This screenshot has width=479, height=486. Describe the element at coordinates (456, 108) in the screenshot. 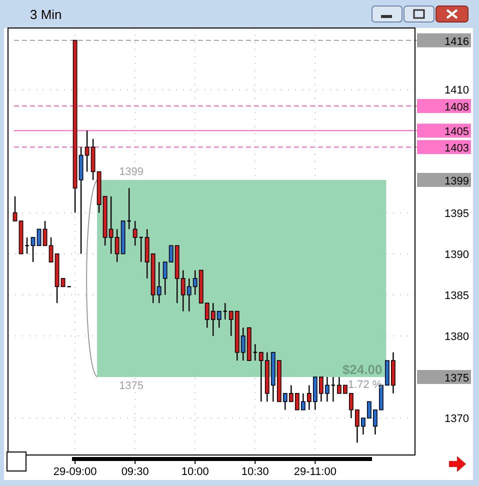

I see `ref-line-label: 1408` at that location.